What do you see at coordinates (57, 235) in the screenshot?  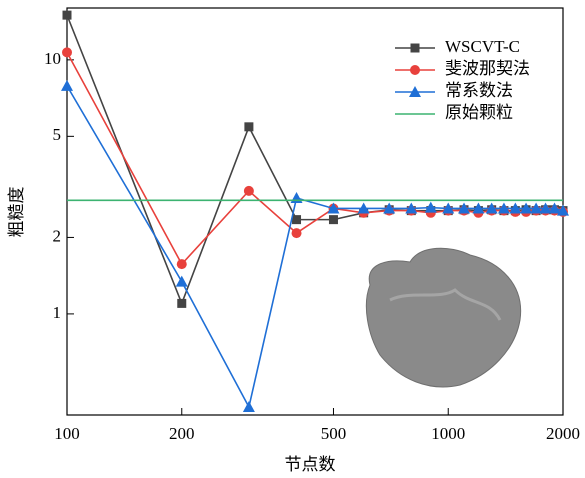 I see `y-tick-label: 2` at bounding box center [57, 235].